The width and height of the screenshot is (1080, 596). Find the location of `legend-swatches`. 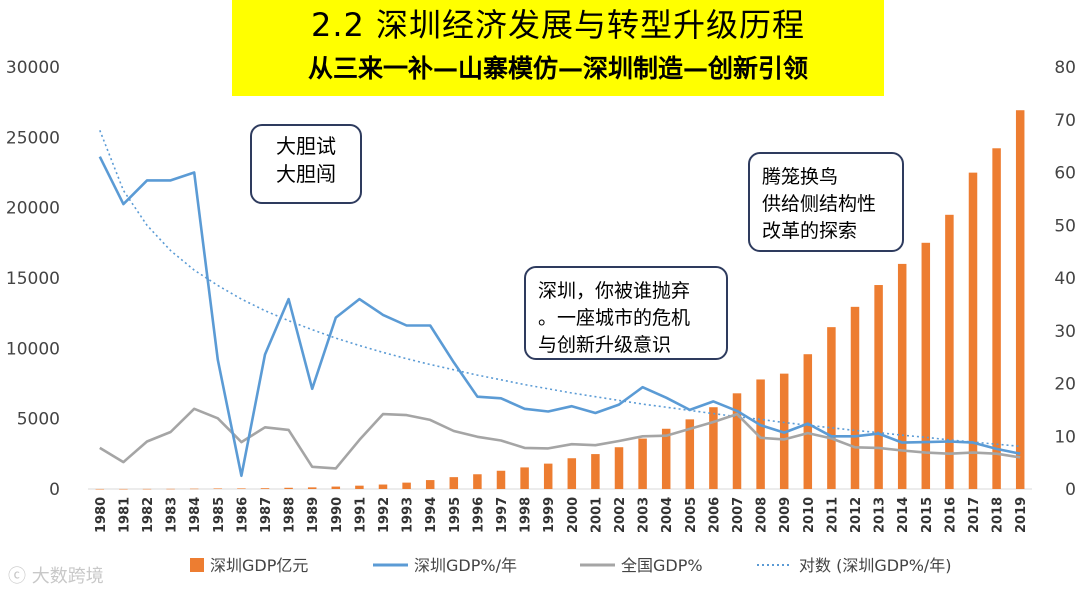

legend-swatches is located at coordinates (491, 565).